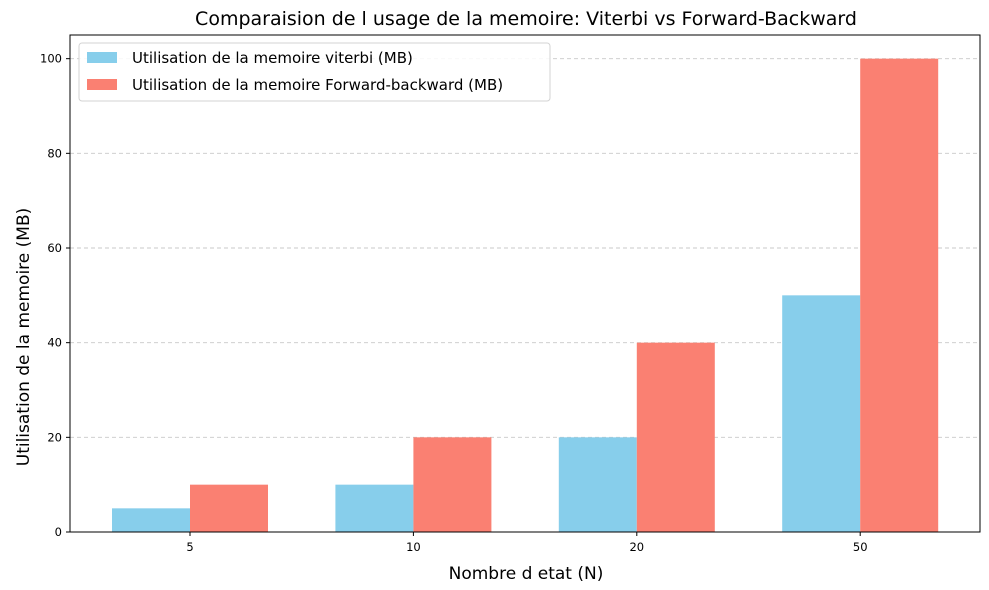 The width and height of the screenshot is (989, 590). I want to click on y-tick-label: 80, so click(54, 153).